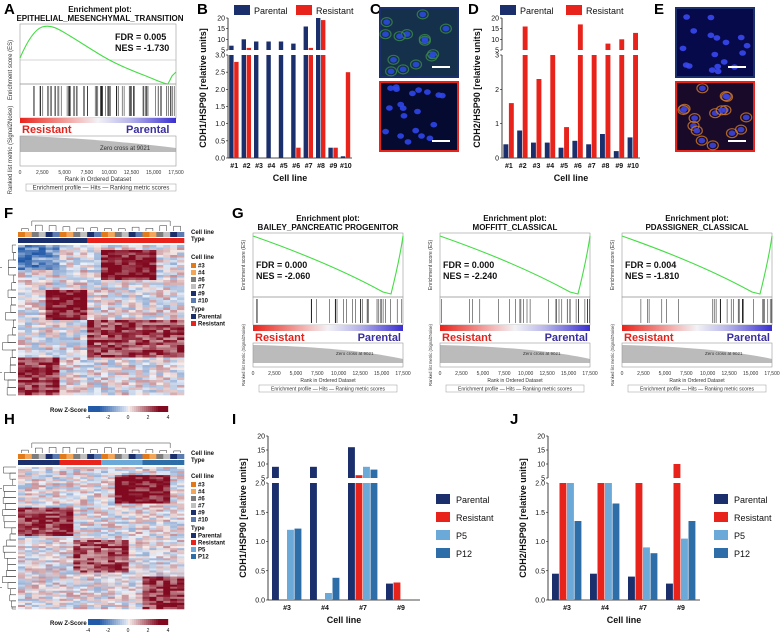 The height and width of the screenshot is (635, 783). I want to click on panel-a-title-2: EPITHELIAL_MESENCHYMAL_TRANSITION, so click(99, 18).